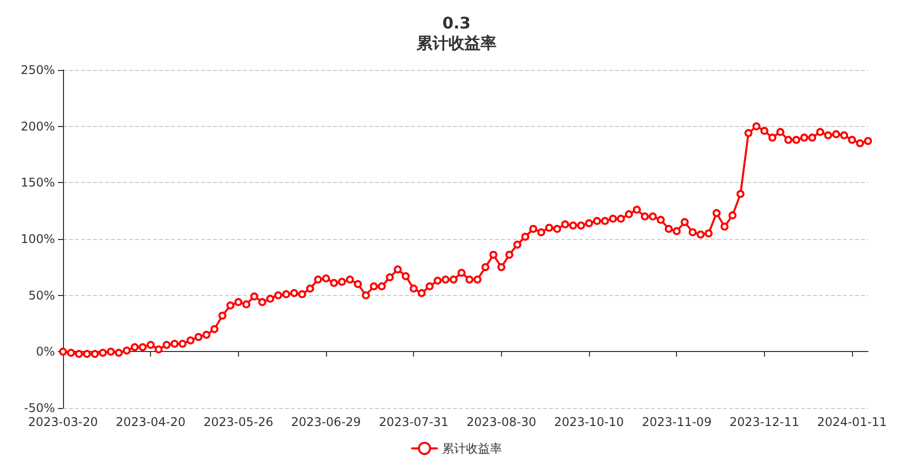 This screenshot has width=913, height=468. I want to click on x-tick-label: 2023-03-20, so click(63, 422).